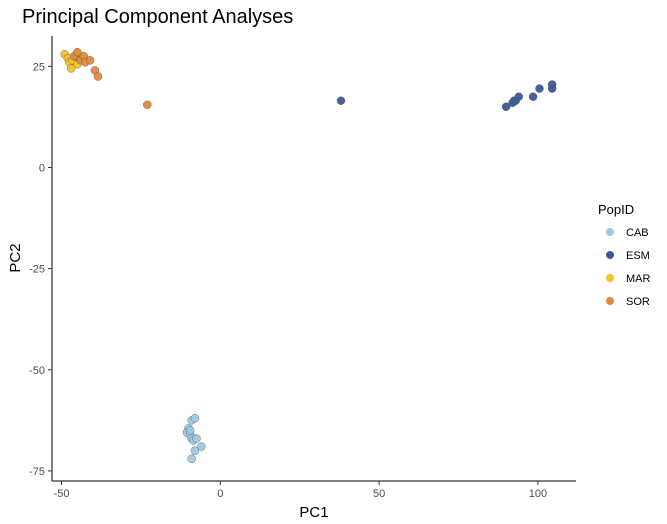  What do you see at coordinates (610, 255) in the screenshot?
I see `legend-key-esm` at bounding box center [610, 255].